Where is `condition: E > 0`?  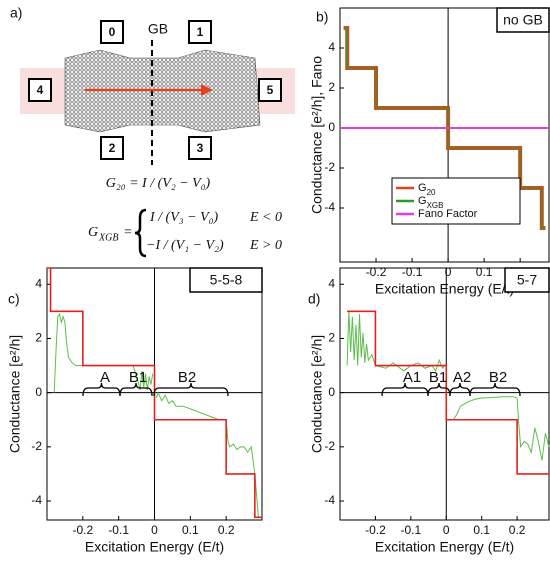
condition: E > 0 is located at coordinates (265, 245).